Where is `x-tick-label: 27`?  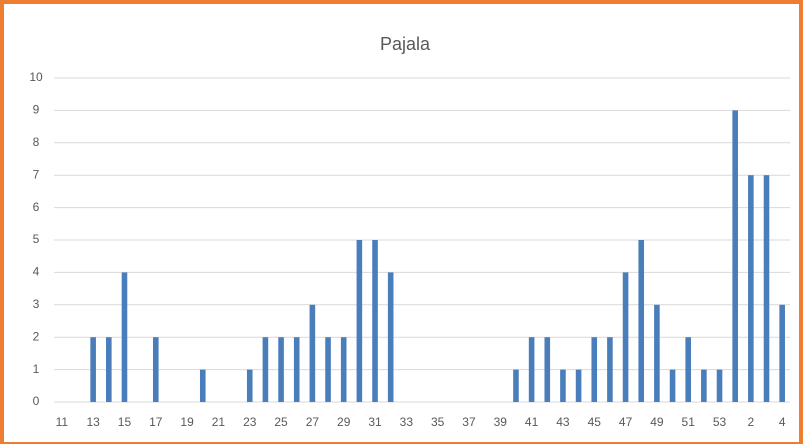
x-tick-label: 27 is located at coordinates (313, 422).